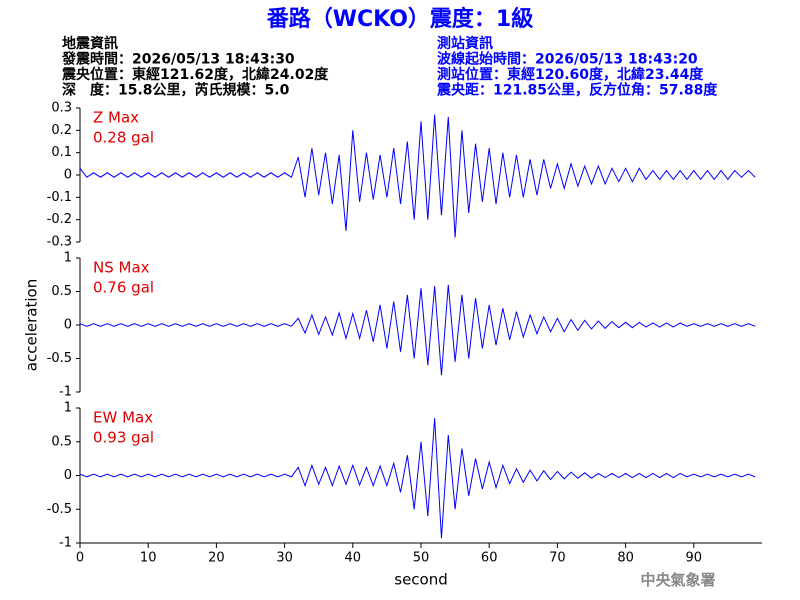 Image resolution: width=800 pixels, height=600 pixels. What do you see at coordinates (570, 74) in the screenshot?
I see `info-right: 測站位置：東經120.60度，北緯23.44度` at bounding box center [570, 74].